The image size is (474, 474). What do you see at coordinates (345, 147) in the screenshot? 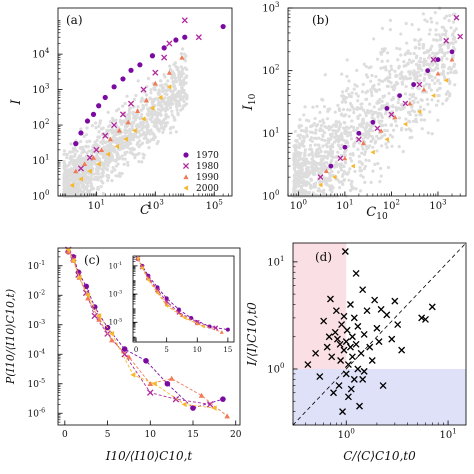
I see `data-point` at bounding box center [345, 147].